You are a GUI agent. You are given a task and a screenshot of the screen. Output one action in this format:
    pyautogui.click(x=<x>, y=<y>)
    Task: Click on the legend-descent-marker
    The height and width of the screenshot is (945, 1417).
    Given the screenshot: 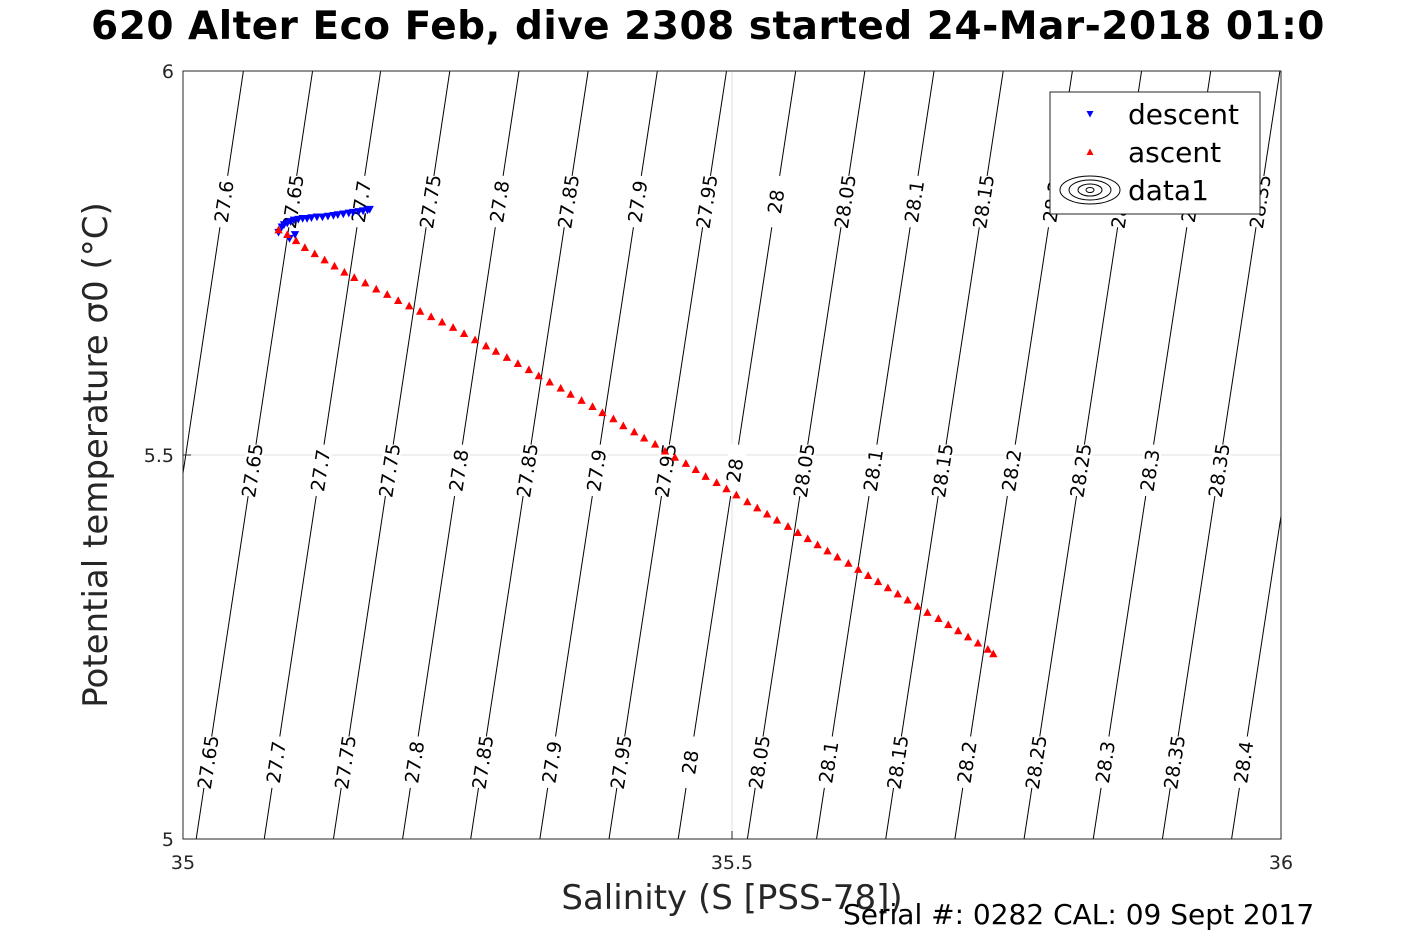 What is the action you would take?
    pyautogui.click(x=1090, y=114)
    